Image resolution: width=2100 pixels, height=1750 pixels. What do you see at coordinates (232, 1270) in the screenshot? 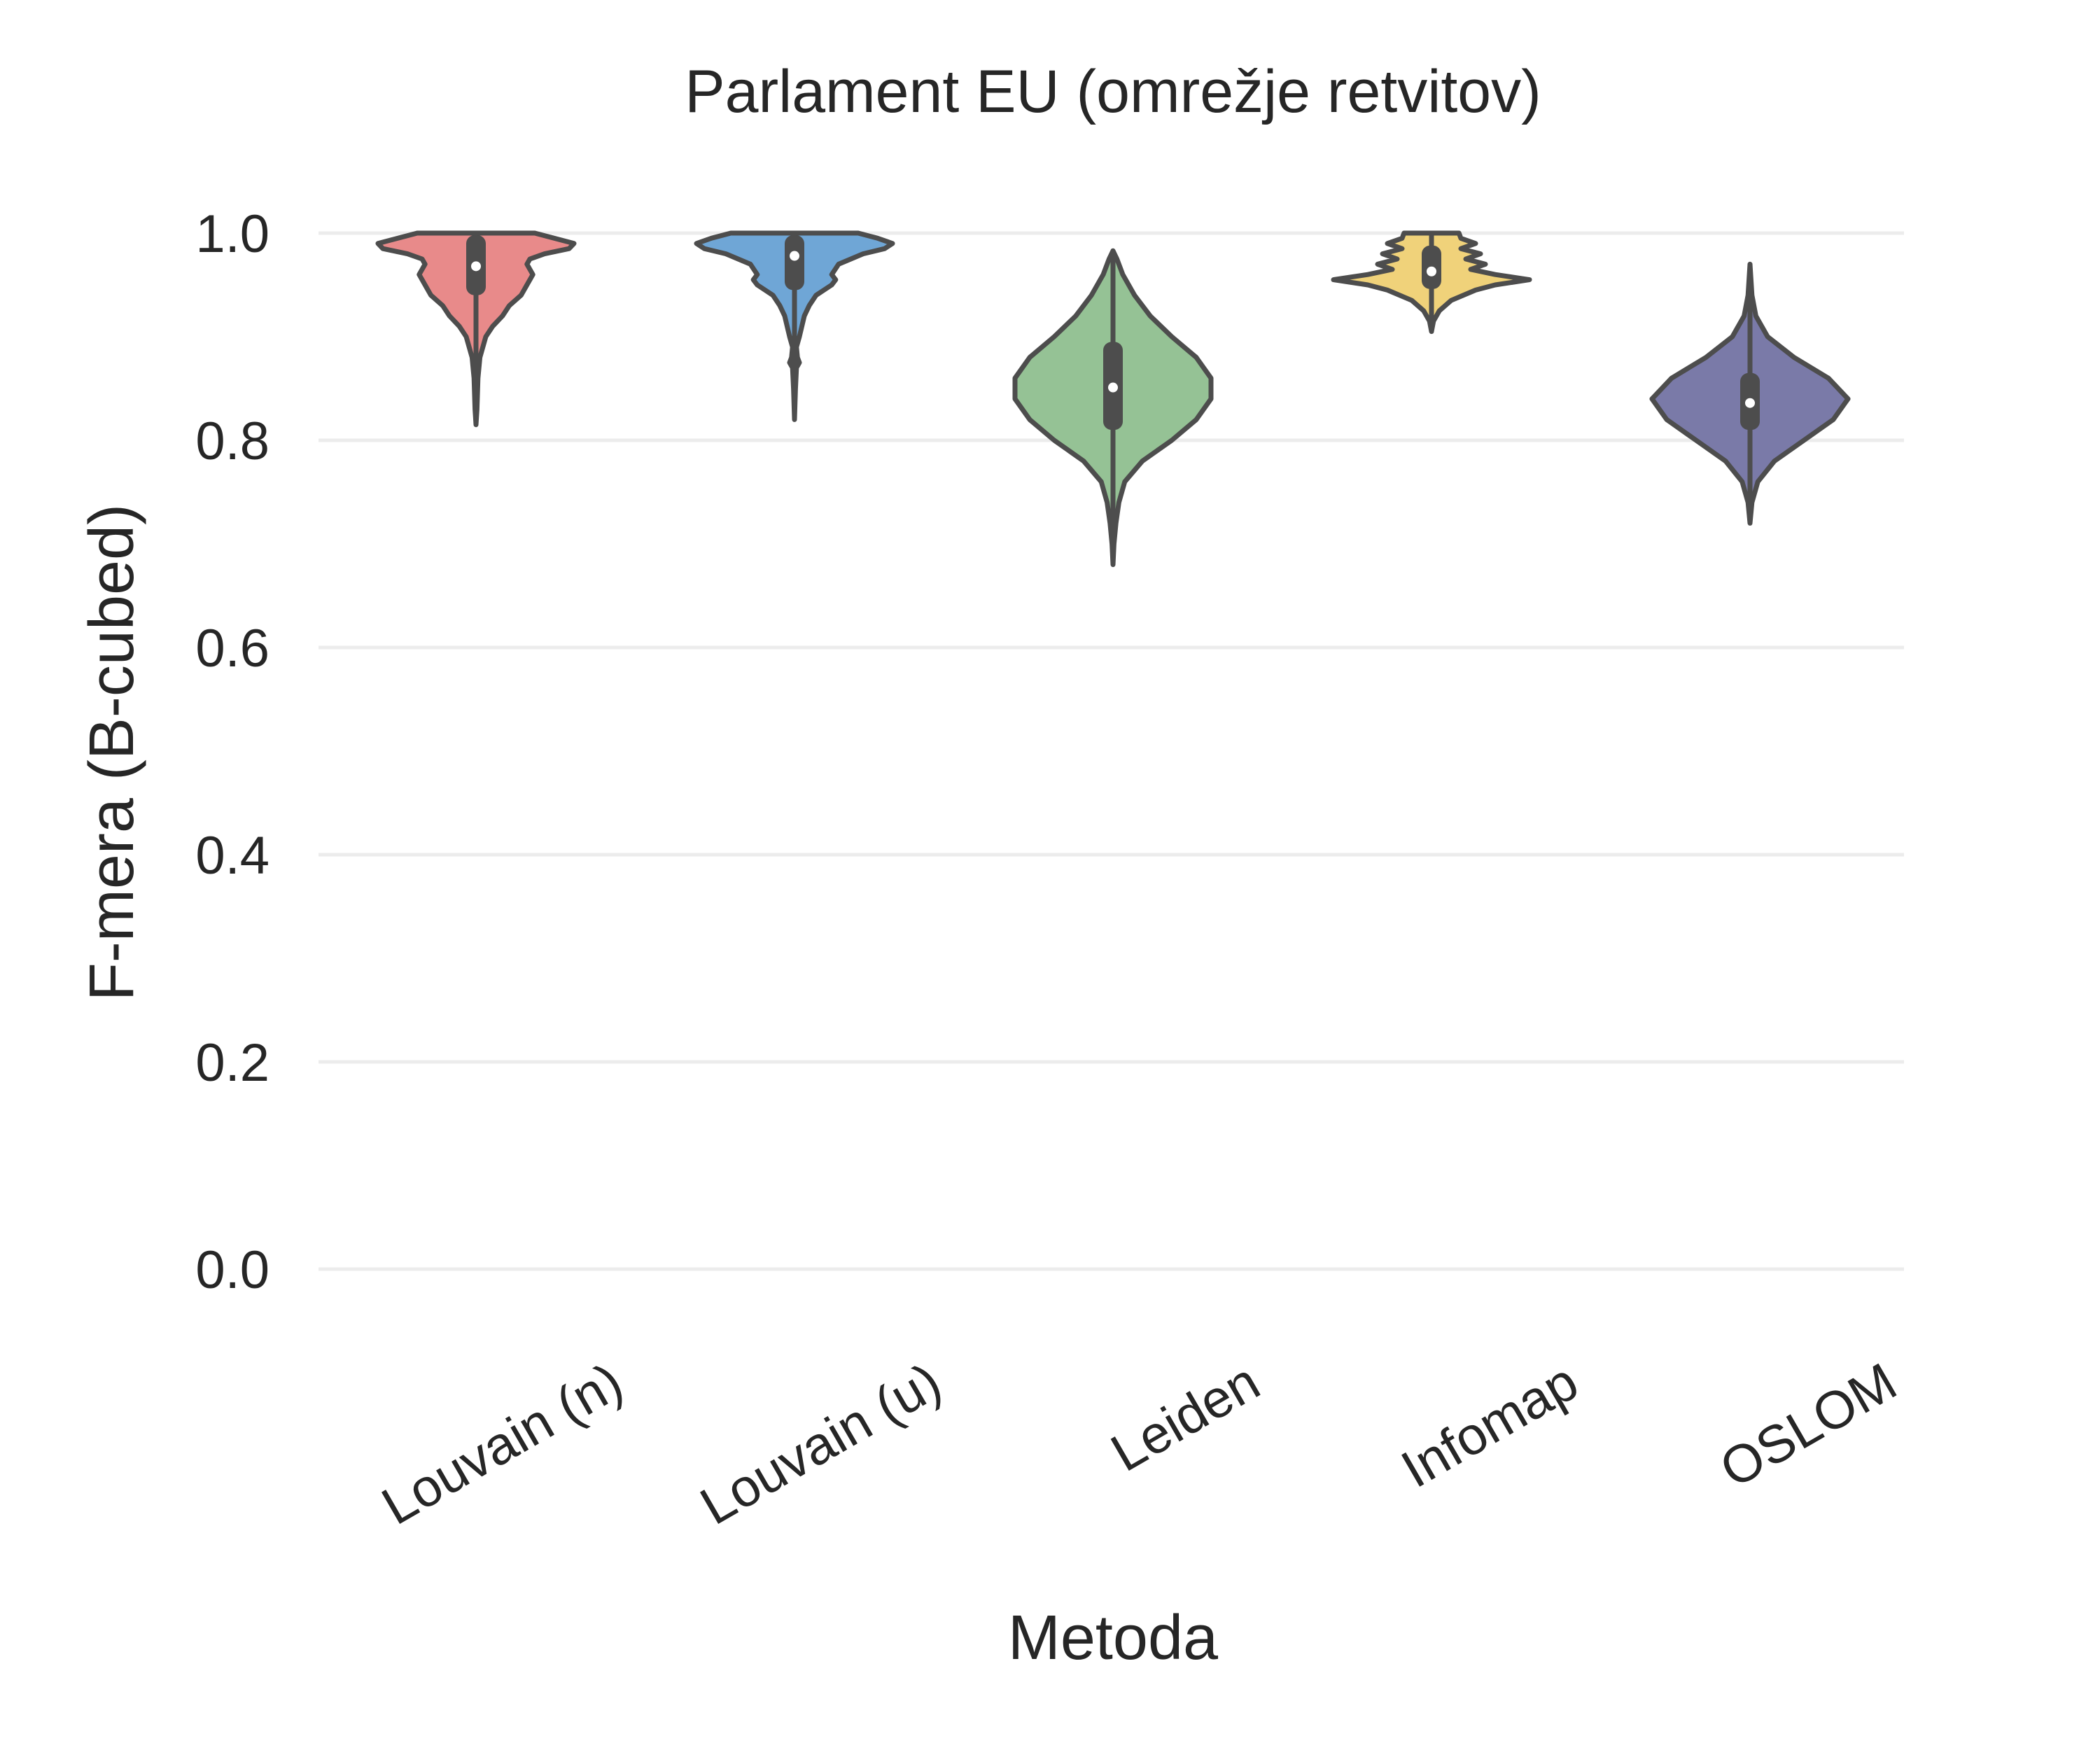
I see `y-tick-label: 0.0` at bounding box center [232, 1270].